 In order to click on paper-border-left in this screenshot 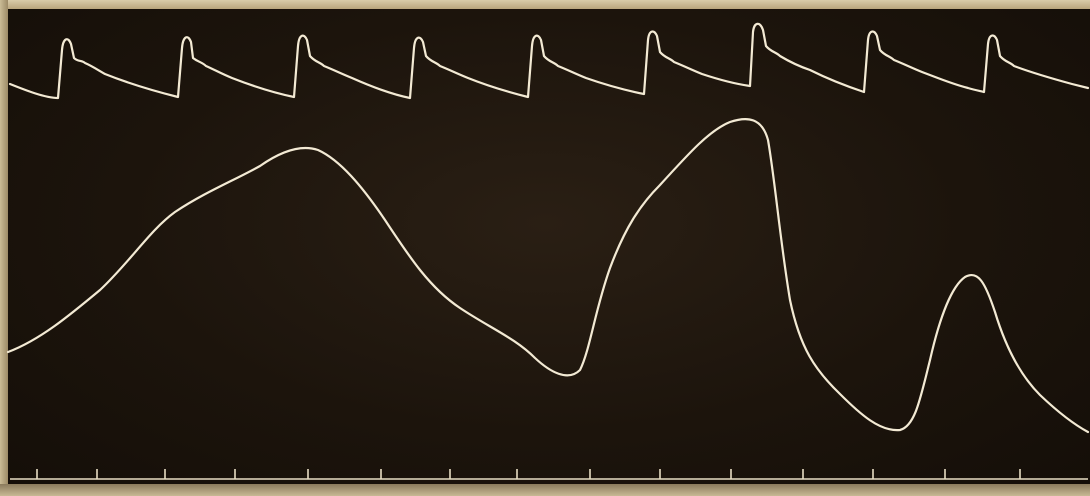, I will do `click(4, 248)`.